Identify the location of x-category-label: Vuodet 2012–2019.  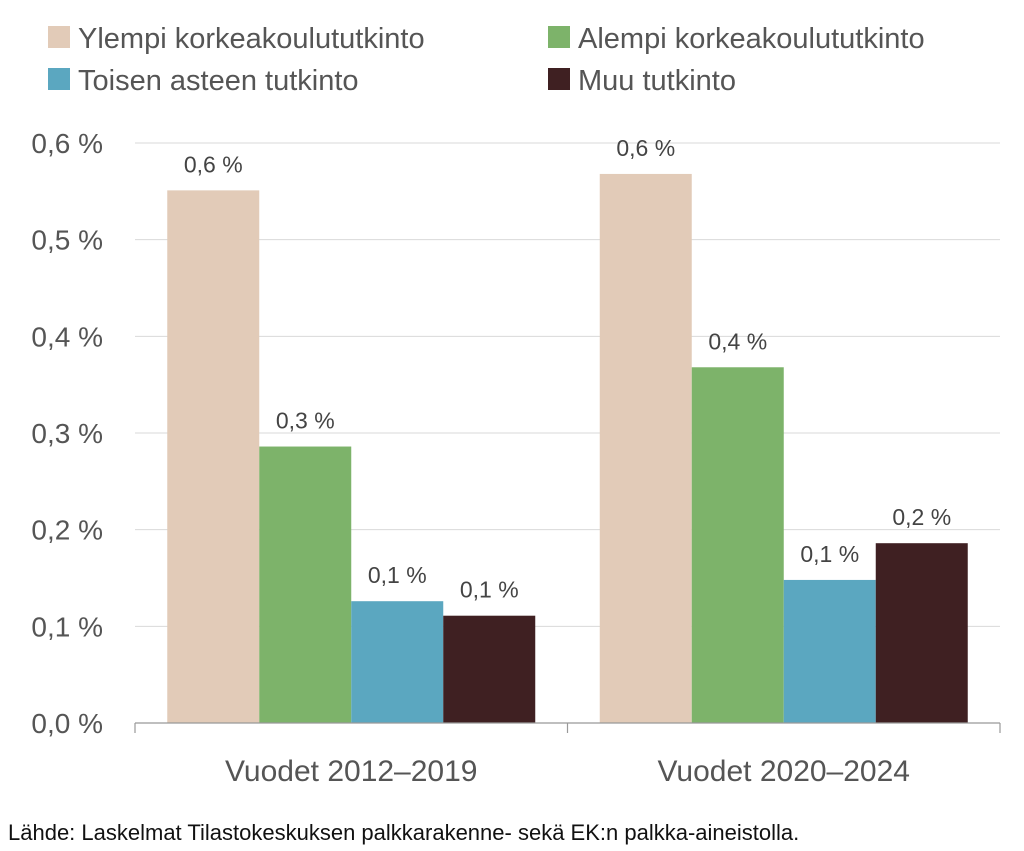
(351, 771).